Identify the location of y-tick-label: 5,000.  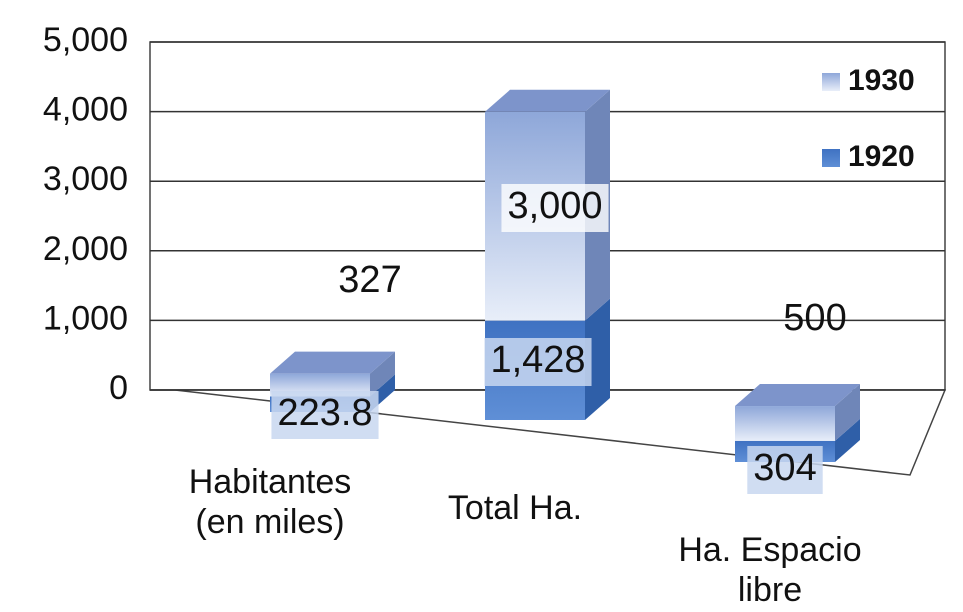
(85, 40).